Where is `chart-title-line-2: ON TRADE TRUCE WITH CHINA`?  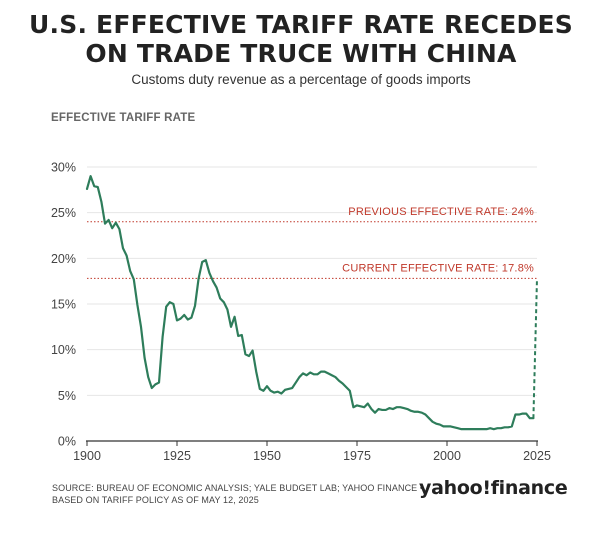
chart-title-line-2: ON TRADE TRUCE WITH CHINA is located at coordinates (301, 53).